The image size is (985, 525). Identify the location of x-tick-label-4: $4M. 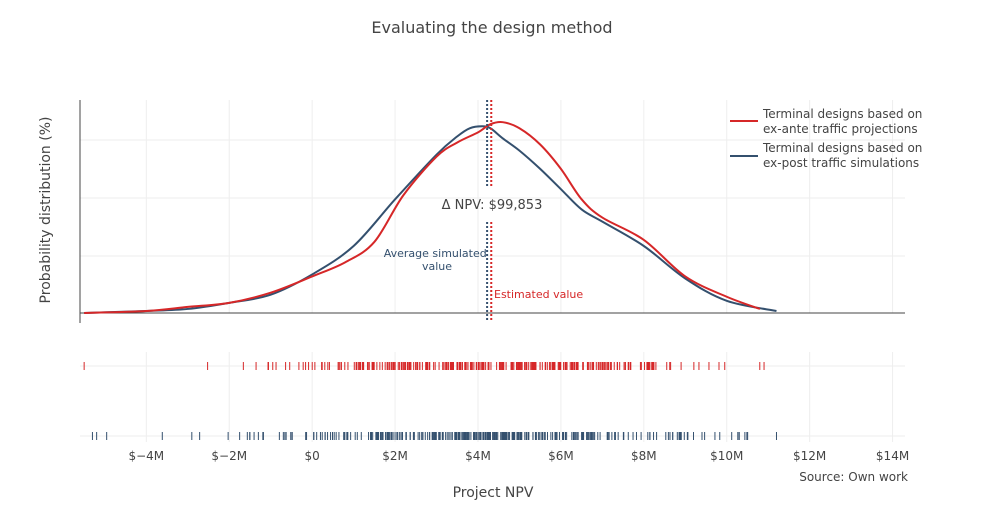
(478, 456).